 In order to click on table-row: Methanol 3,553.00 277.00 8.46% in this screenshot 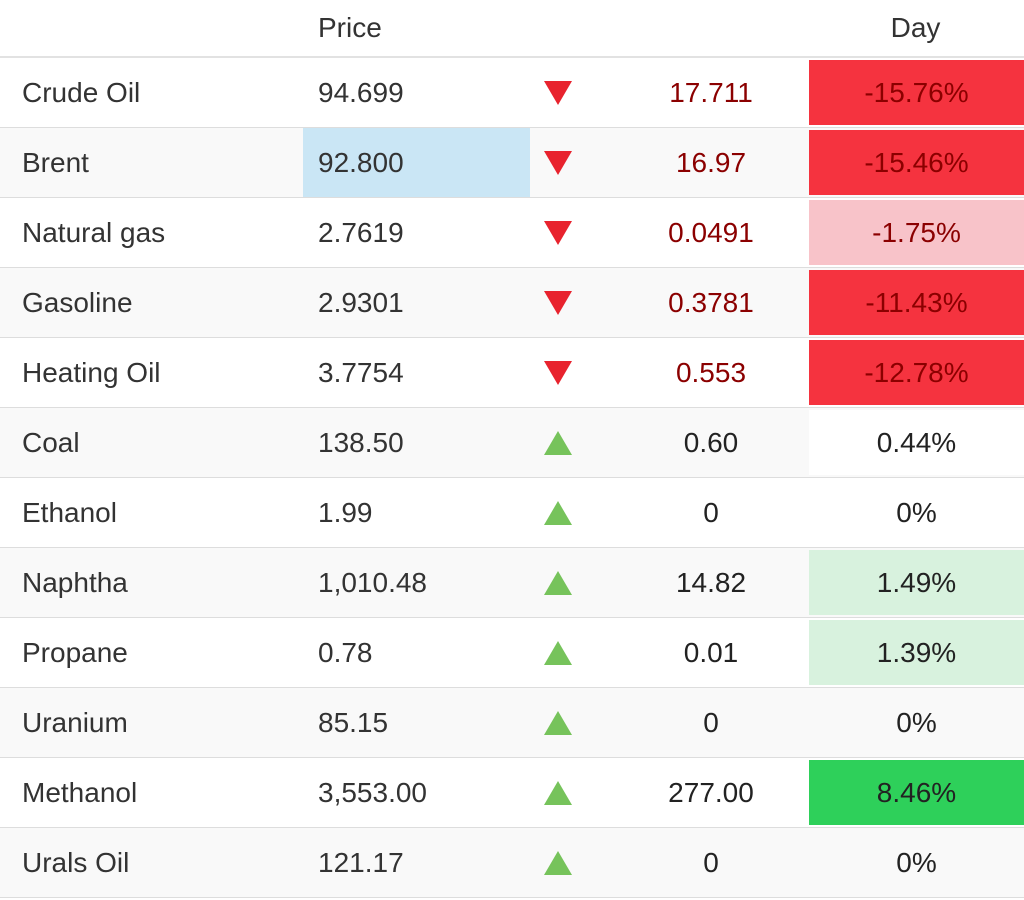, I will do `click(512, 793)`.